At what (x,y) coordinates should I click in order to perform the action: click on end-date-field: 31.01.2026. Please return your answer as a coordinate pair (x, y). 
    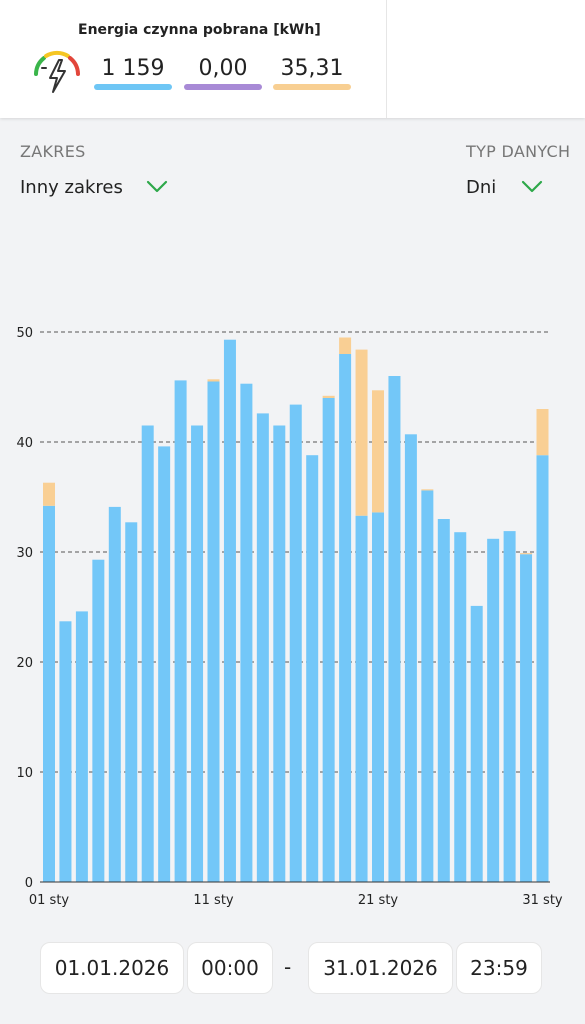
    Looking at the image, I should click on (380, 968).